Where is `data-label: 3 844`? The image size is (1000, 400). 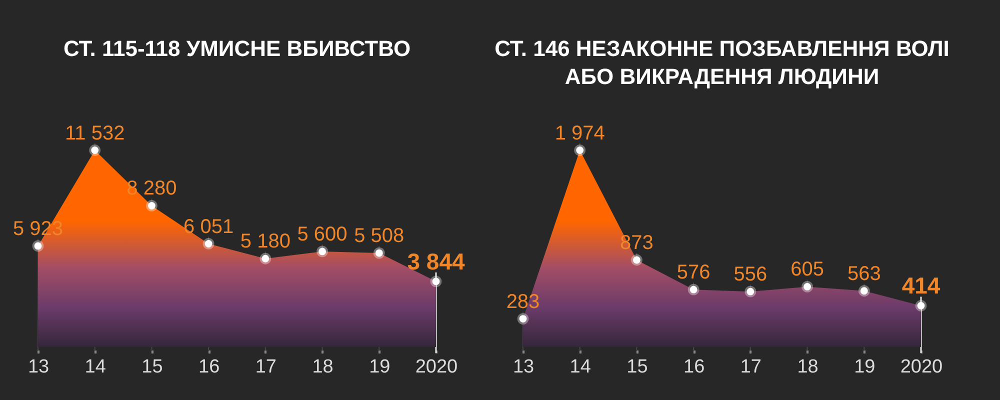
data-label: 3 844 is located at coordinates (436, 261).